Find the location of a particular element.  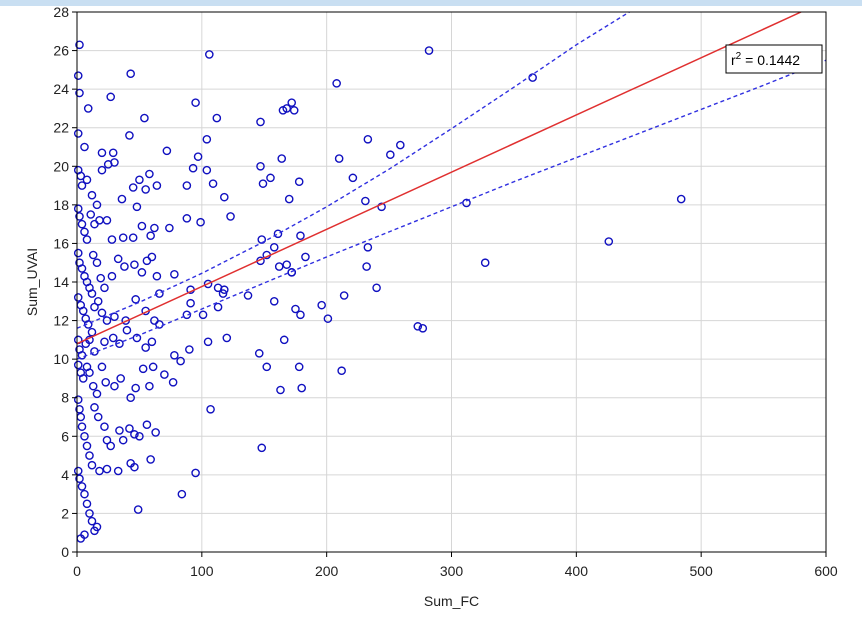

x-tick-label: 600 is located at coordinates (826, 571).